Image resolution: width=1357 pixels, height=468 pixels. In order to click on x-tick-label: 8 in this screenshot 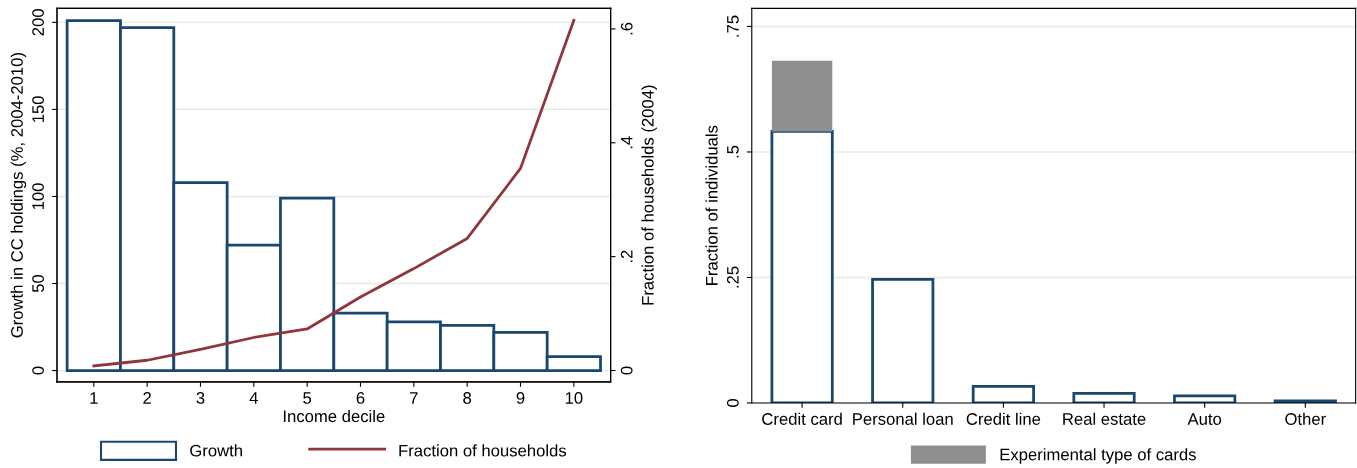, I will do `click(467, 398)`.